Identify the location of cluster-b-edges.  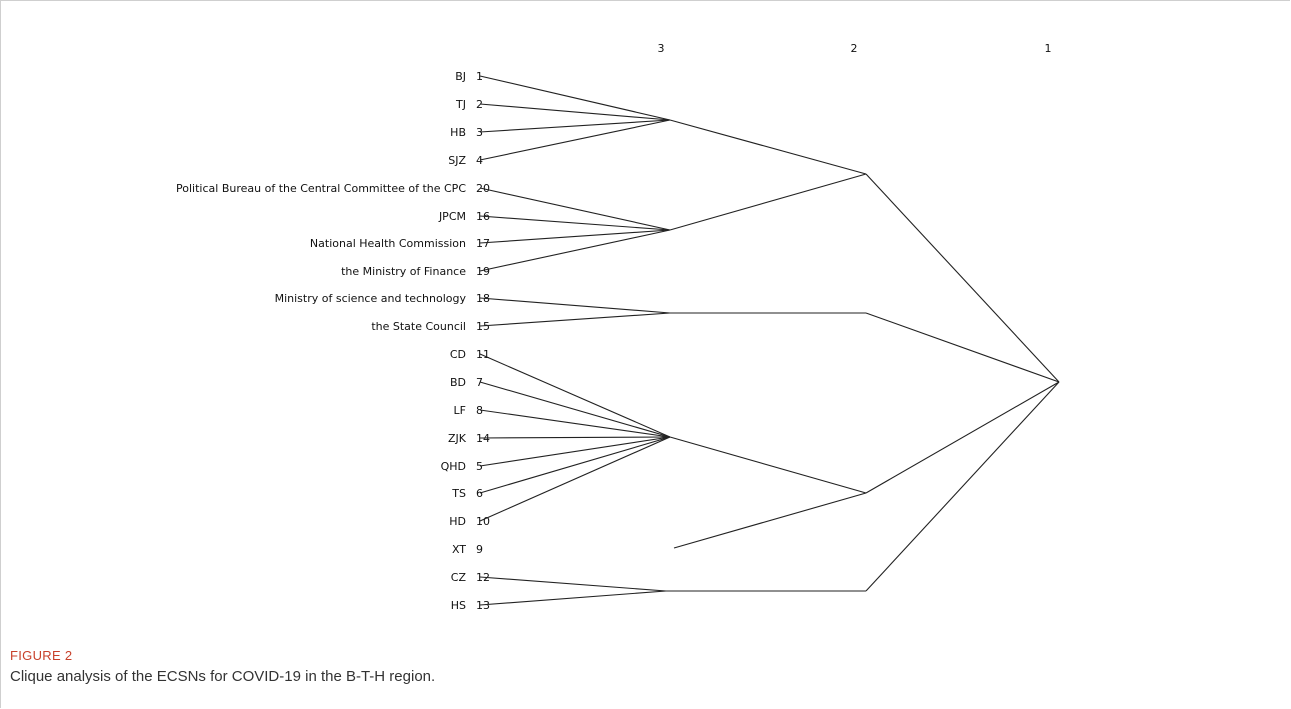
(575, 229).